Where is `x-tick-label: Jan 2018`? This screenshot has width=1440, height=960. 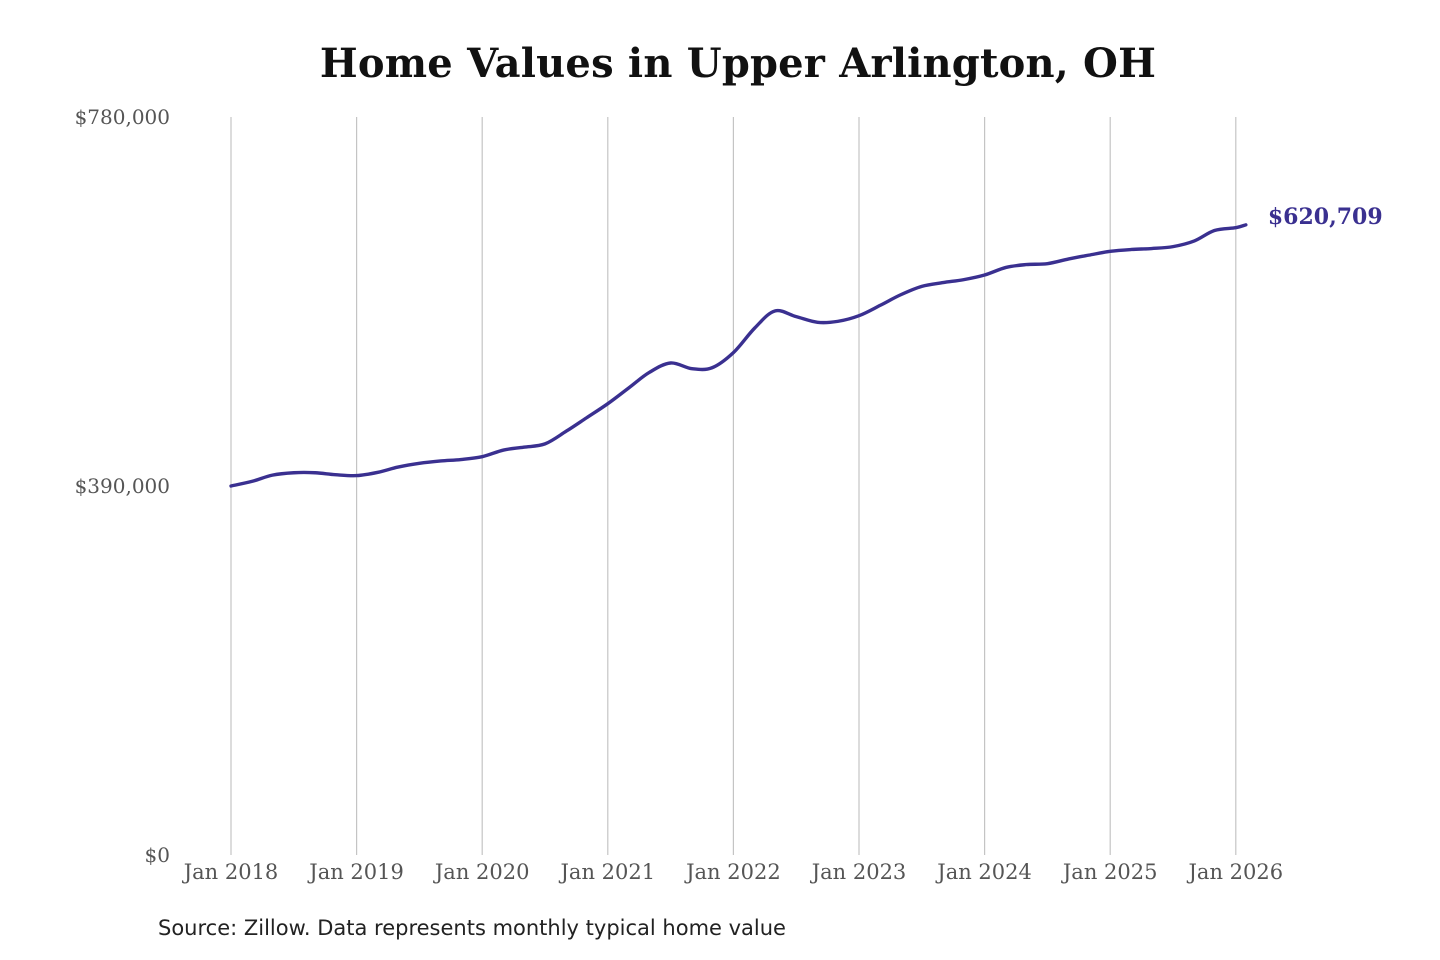
x-tick-label: Jan 2018 is located at coordinates (230, 872).